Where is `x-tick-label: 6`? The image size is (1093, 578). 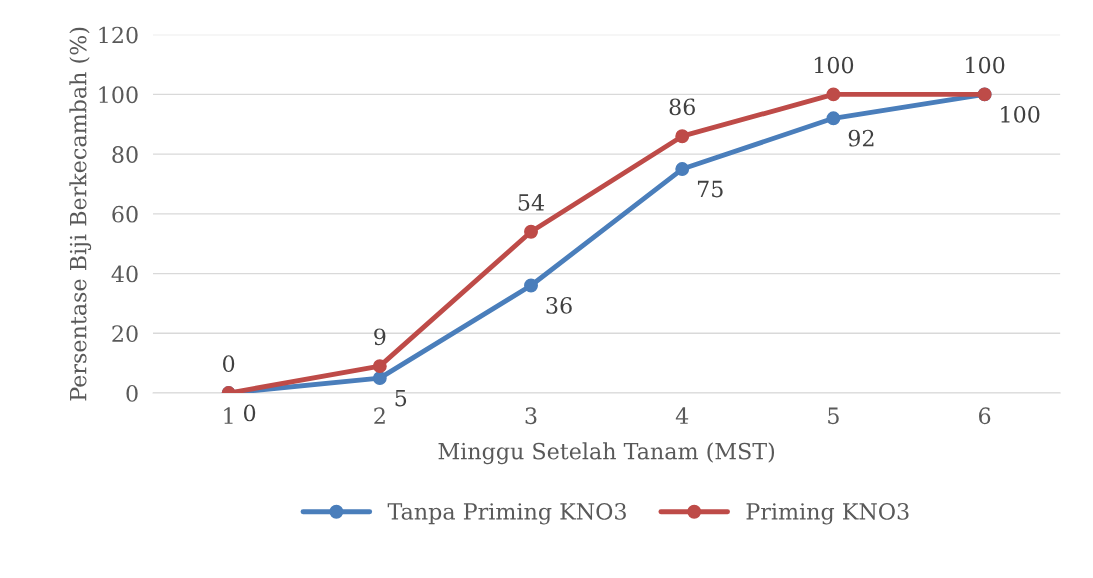
x-tick-label: 6 is located at coordinates (985, 416).